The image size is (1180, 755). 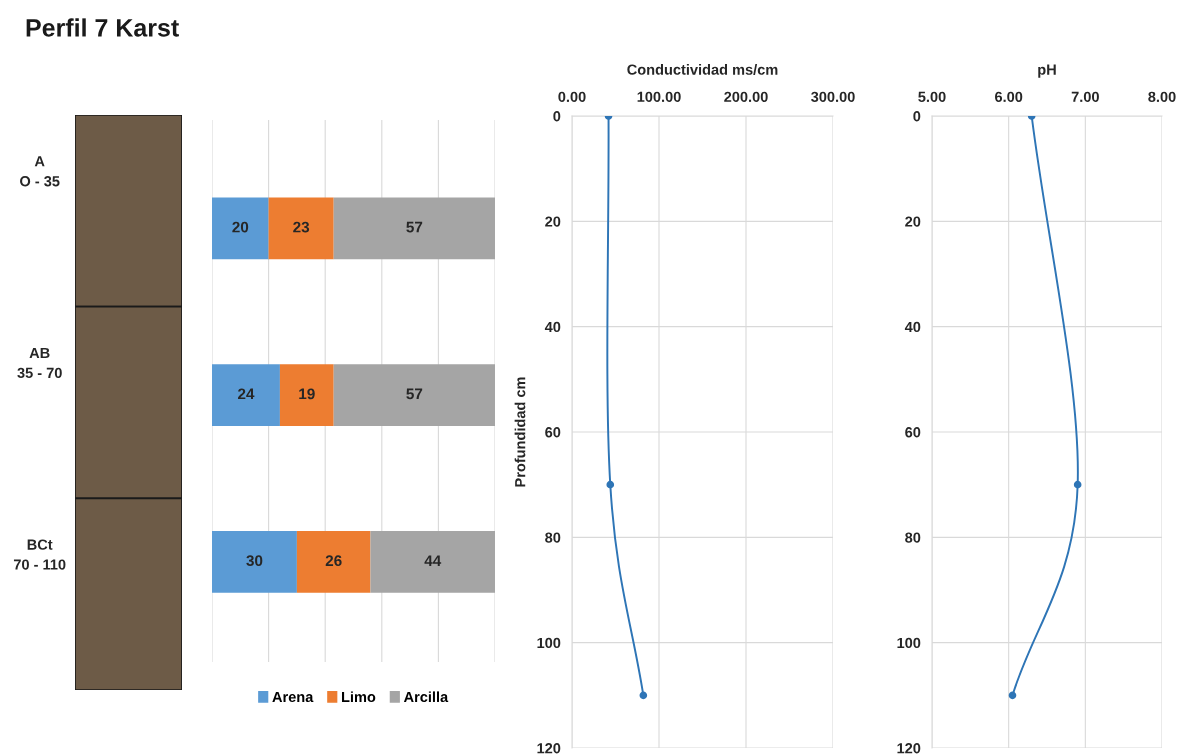 I want to click on data-label: 20, so click(x=240, y=227).